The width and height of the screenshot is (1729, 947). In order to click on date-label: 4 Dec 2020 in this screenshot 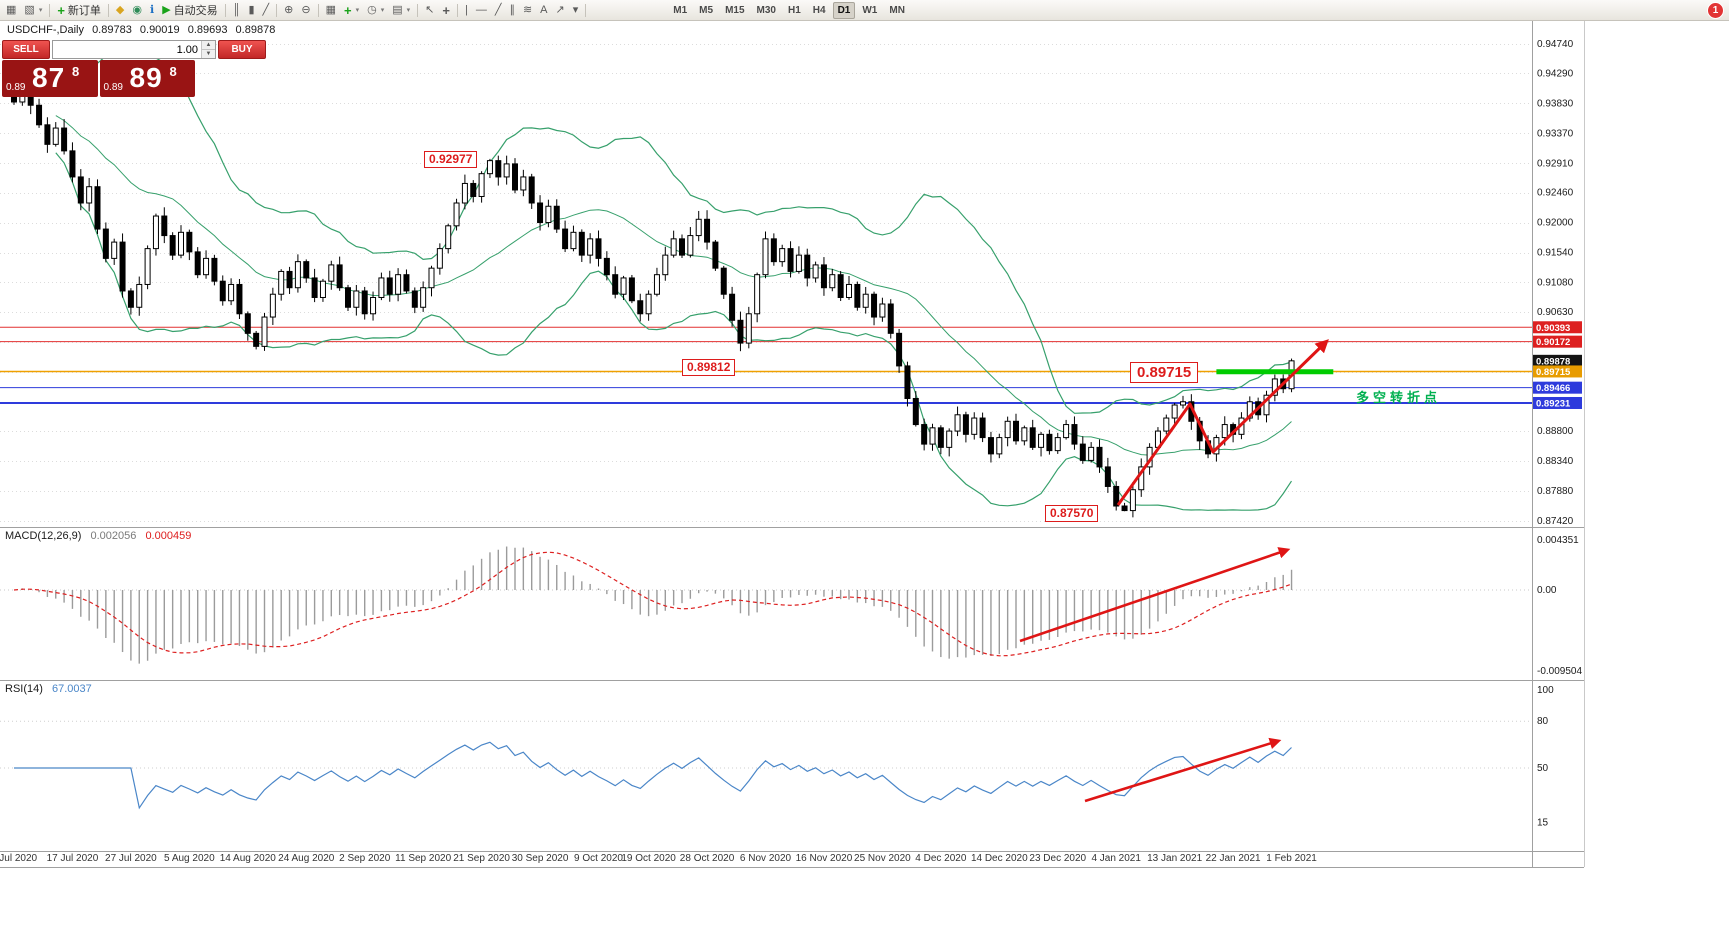, I will do `click(941, 858)`.